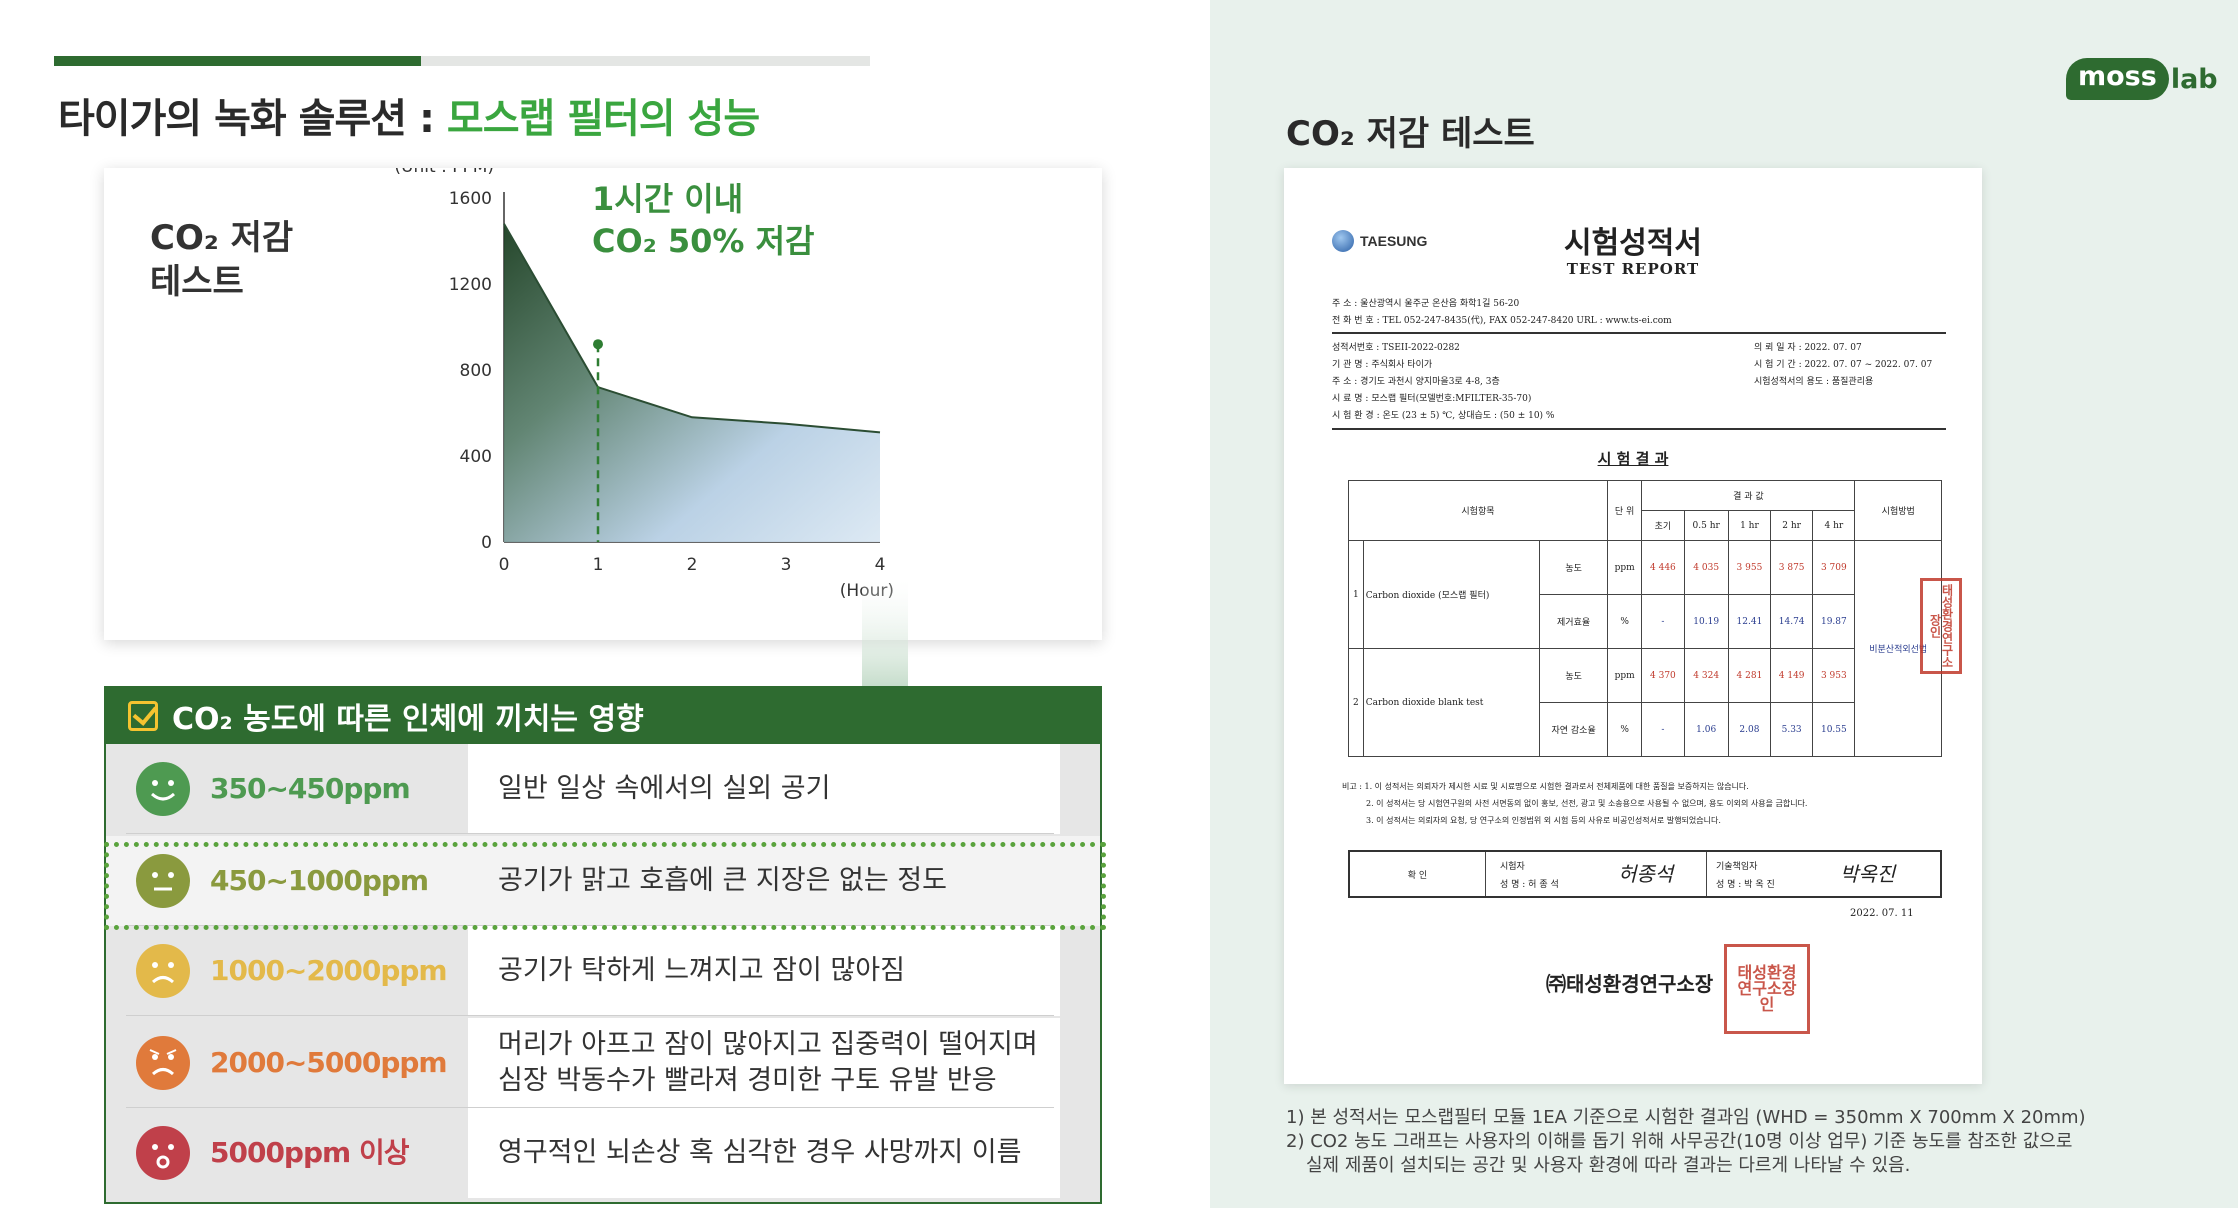  What do you see at coordinates (1624, 567) in the screenshot?
I see `row-unit: ppm` at bounding box center [1624, 567].